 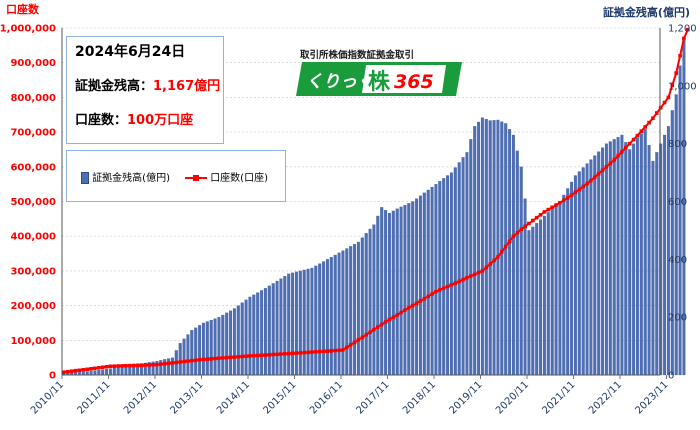 What do you see at coordinates (186, 397) in the screenshot?
I see `x-tick-label: 2013/11` at bounding box center [186, 397].